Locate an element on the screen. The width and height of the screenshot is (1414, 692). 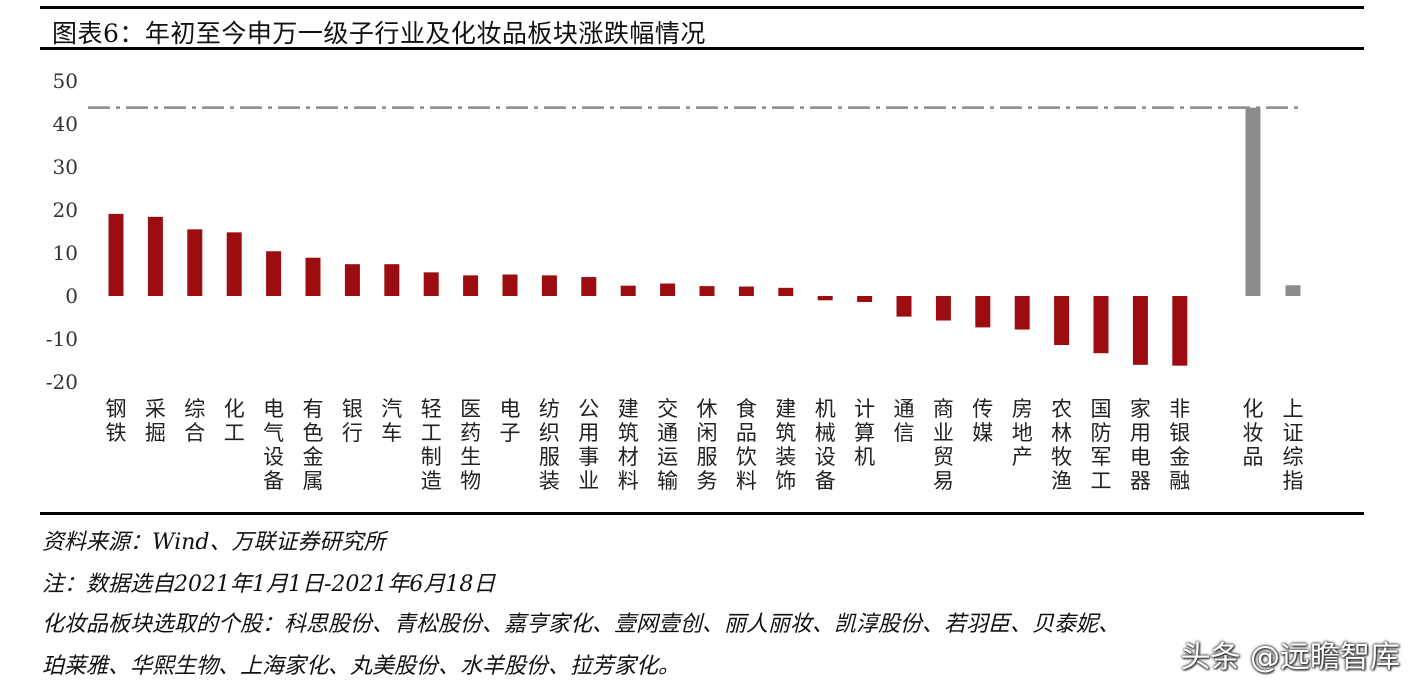
y-axis: 50 40 30 20 10 0 -10 -20 is located at coordinates (62, 231).